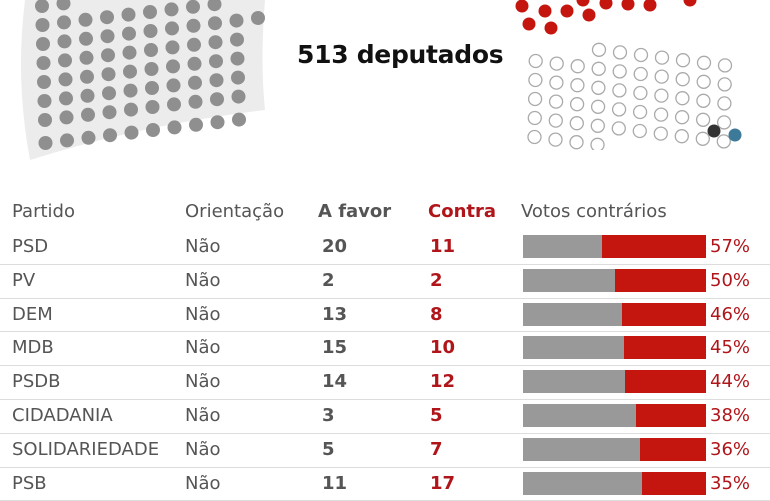 This screenshot has height=501, width=770. Describe the element at coordinates (730, 246) in the screenshot. I see `contra-percentage: 57%` at that location.